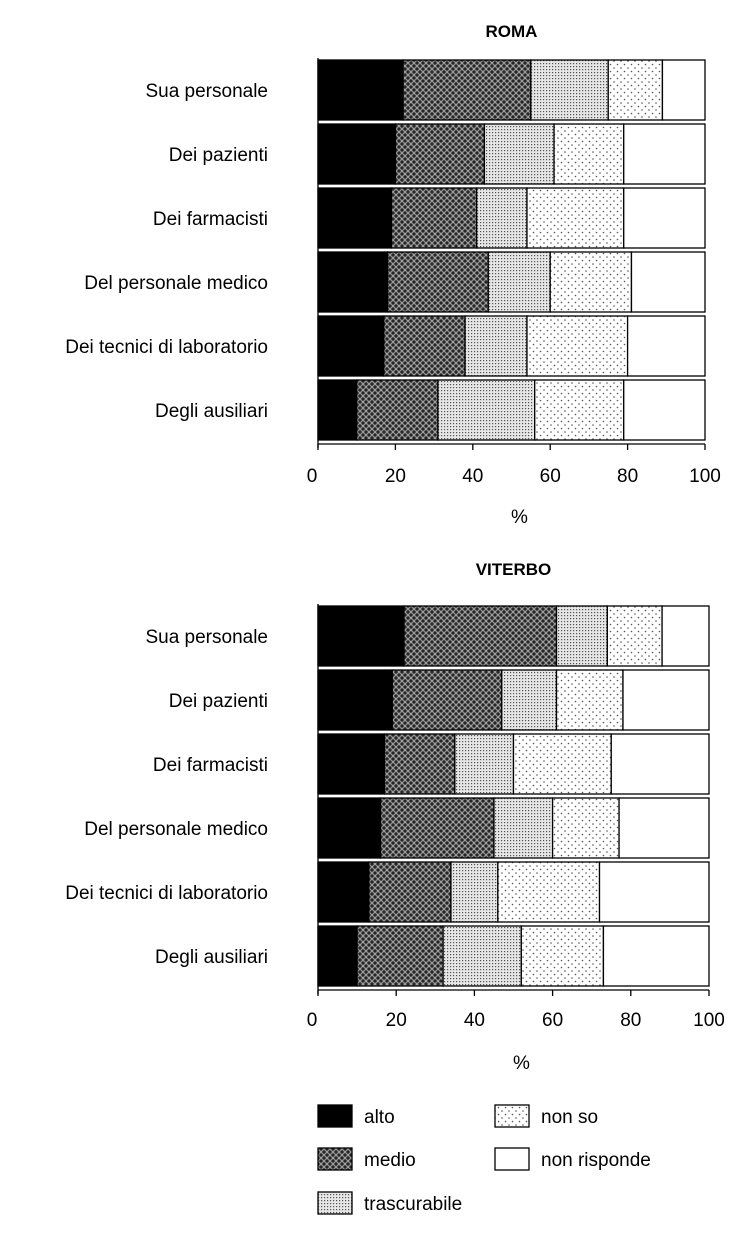 The height and width of the screenshot is (1238, 734). What do you see at coordinates (413, 1204) in the screenshot?
I see `legend-label-trascurabile: trascurabile` at bounding box center [413, 1204].